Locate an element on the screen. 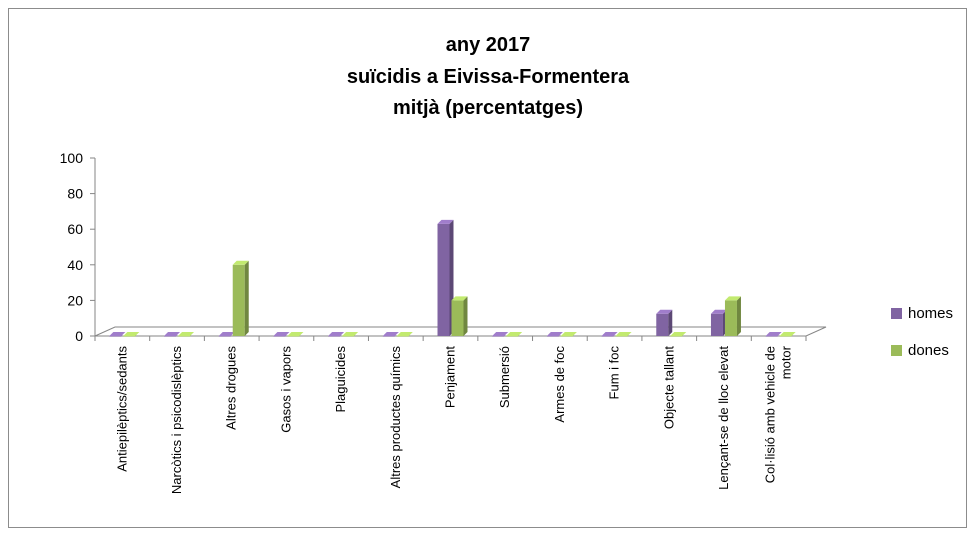  y-tick-label: 40 is located at coordinates (75, 265).